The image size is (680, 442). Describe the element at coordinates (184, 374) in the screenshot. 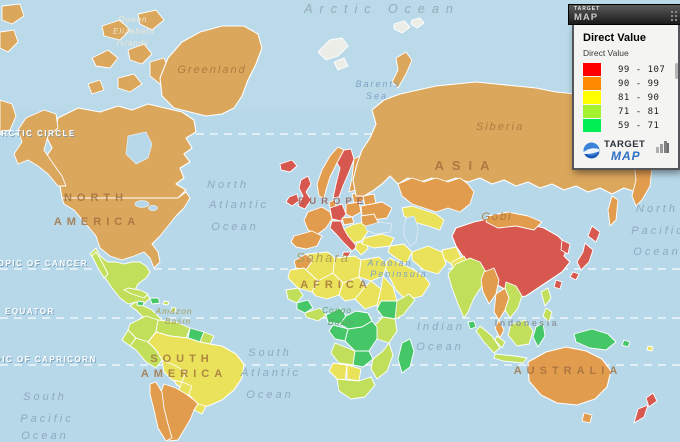

I see `label-south-america-2: AMERICA` at that location.